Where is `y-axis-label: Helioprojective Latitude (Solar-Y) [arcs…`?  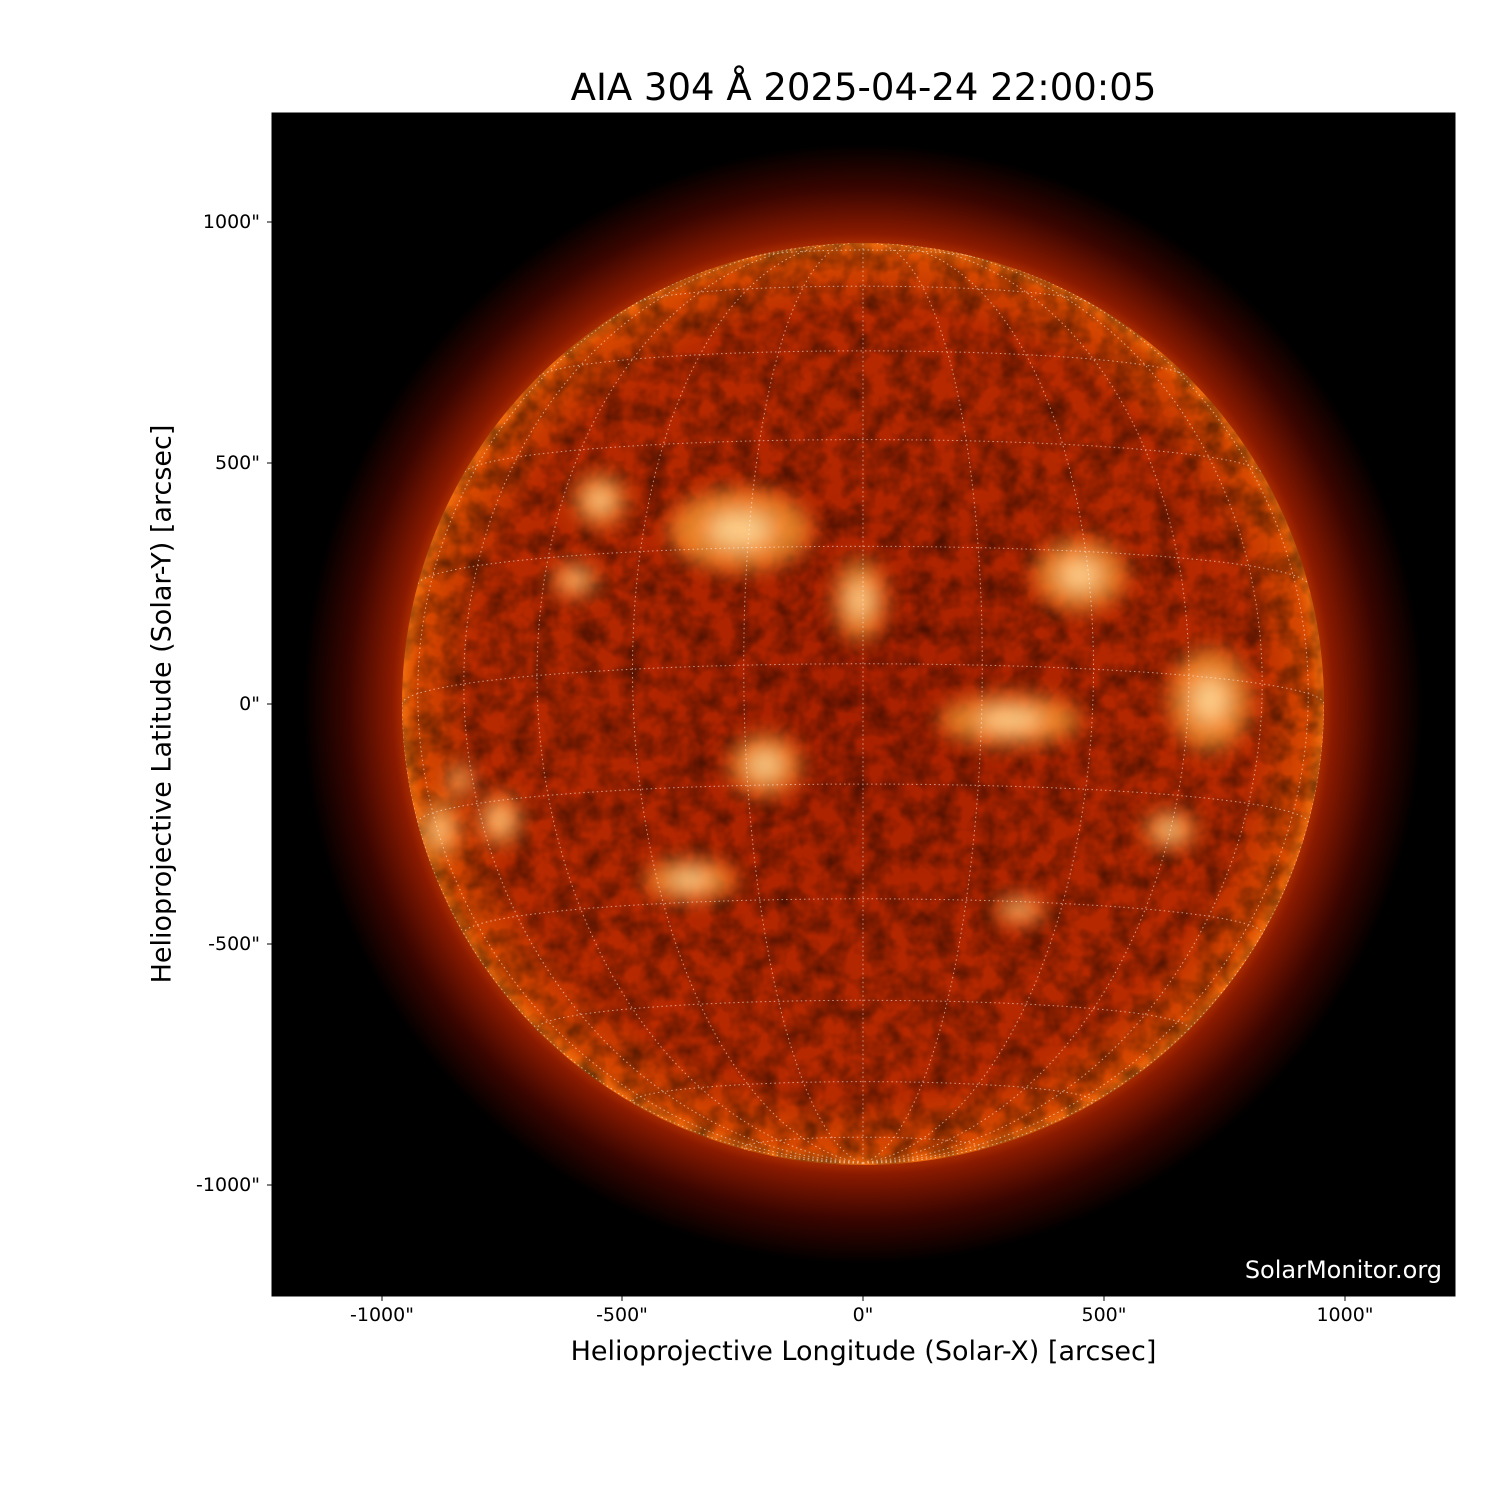
y-axis-label: Helioprojective Latitude (Solar-Y) [arcs… is located at coordinates (162, 704).